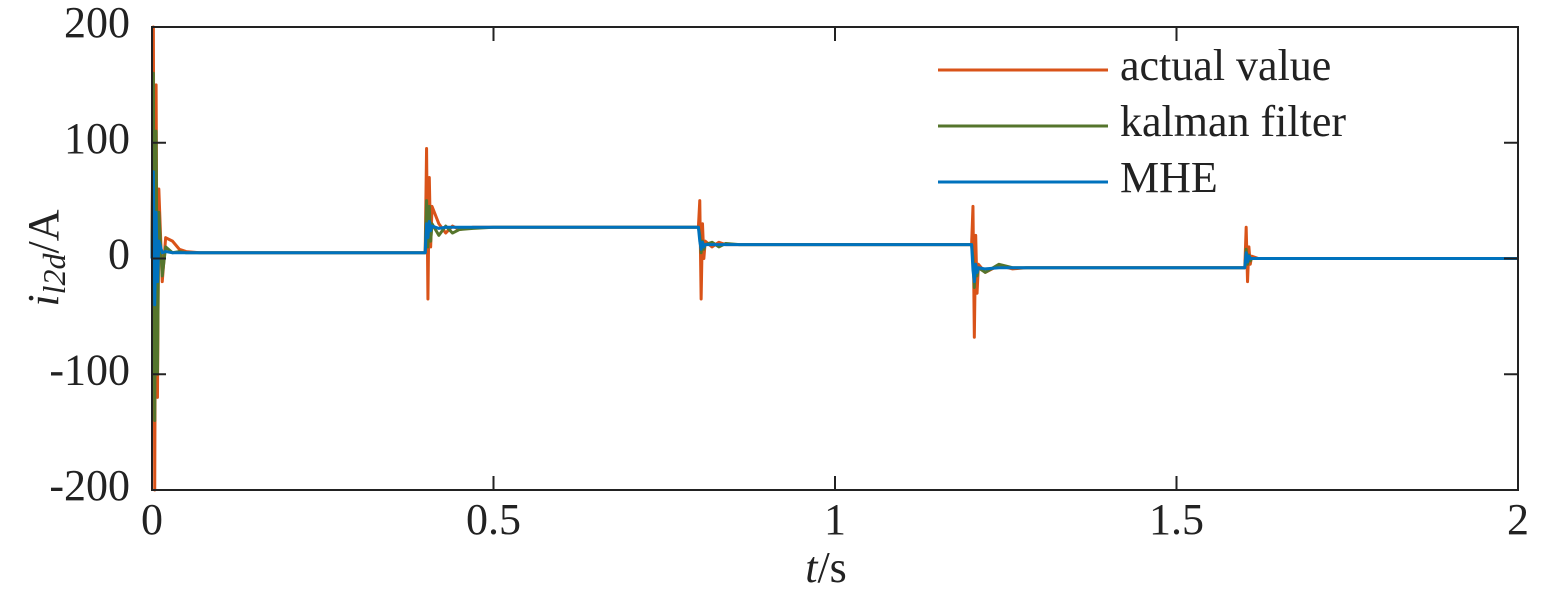 This screenshot has height=604, width=1548. Describe the element at coordinates (89, 485) in the screenshot. I see `y-tick-label: -200` at that location.